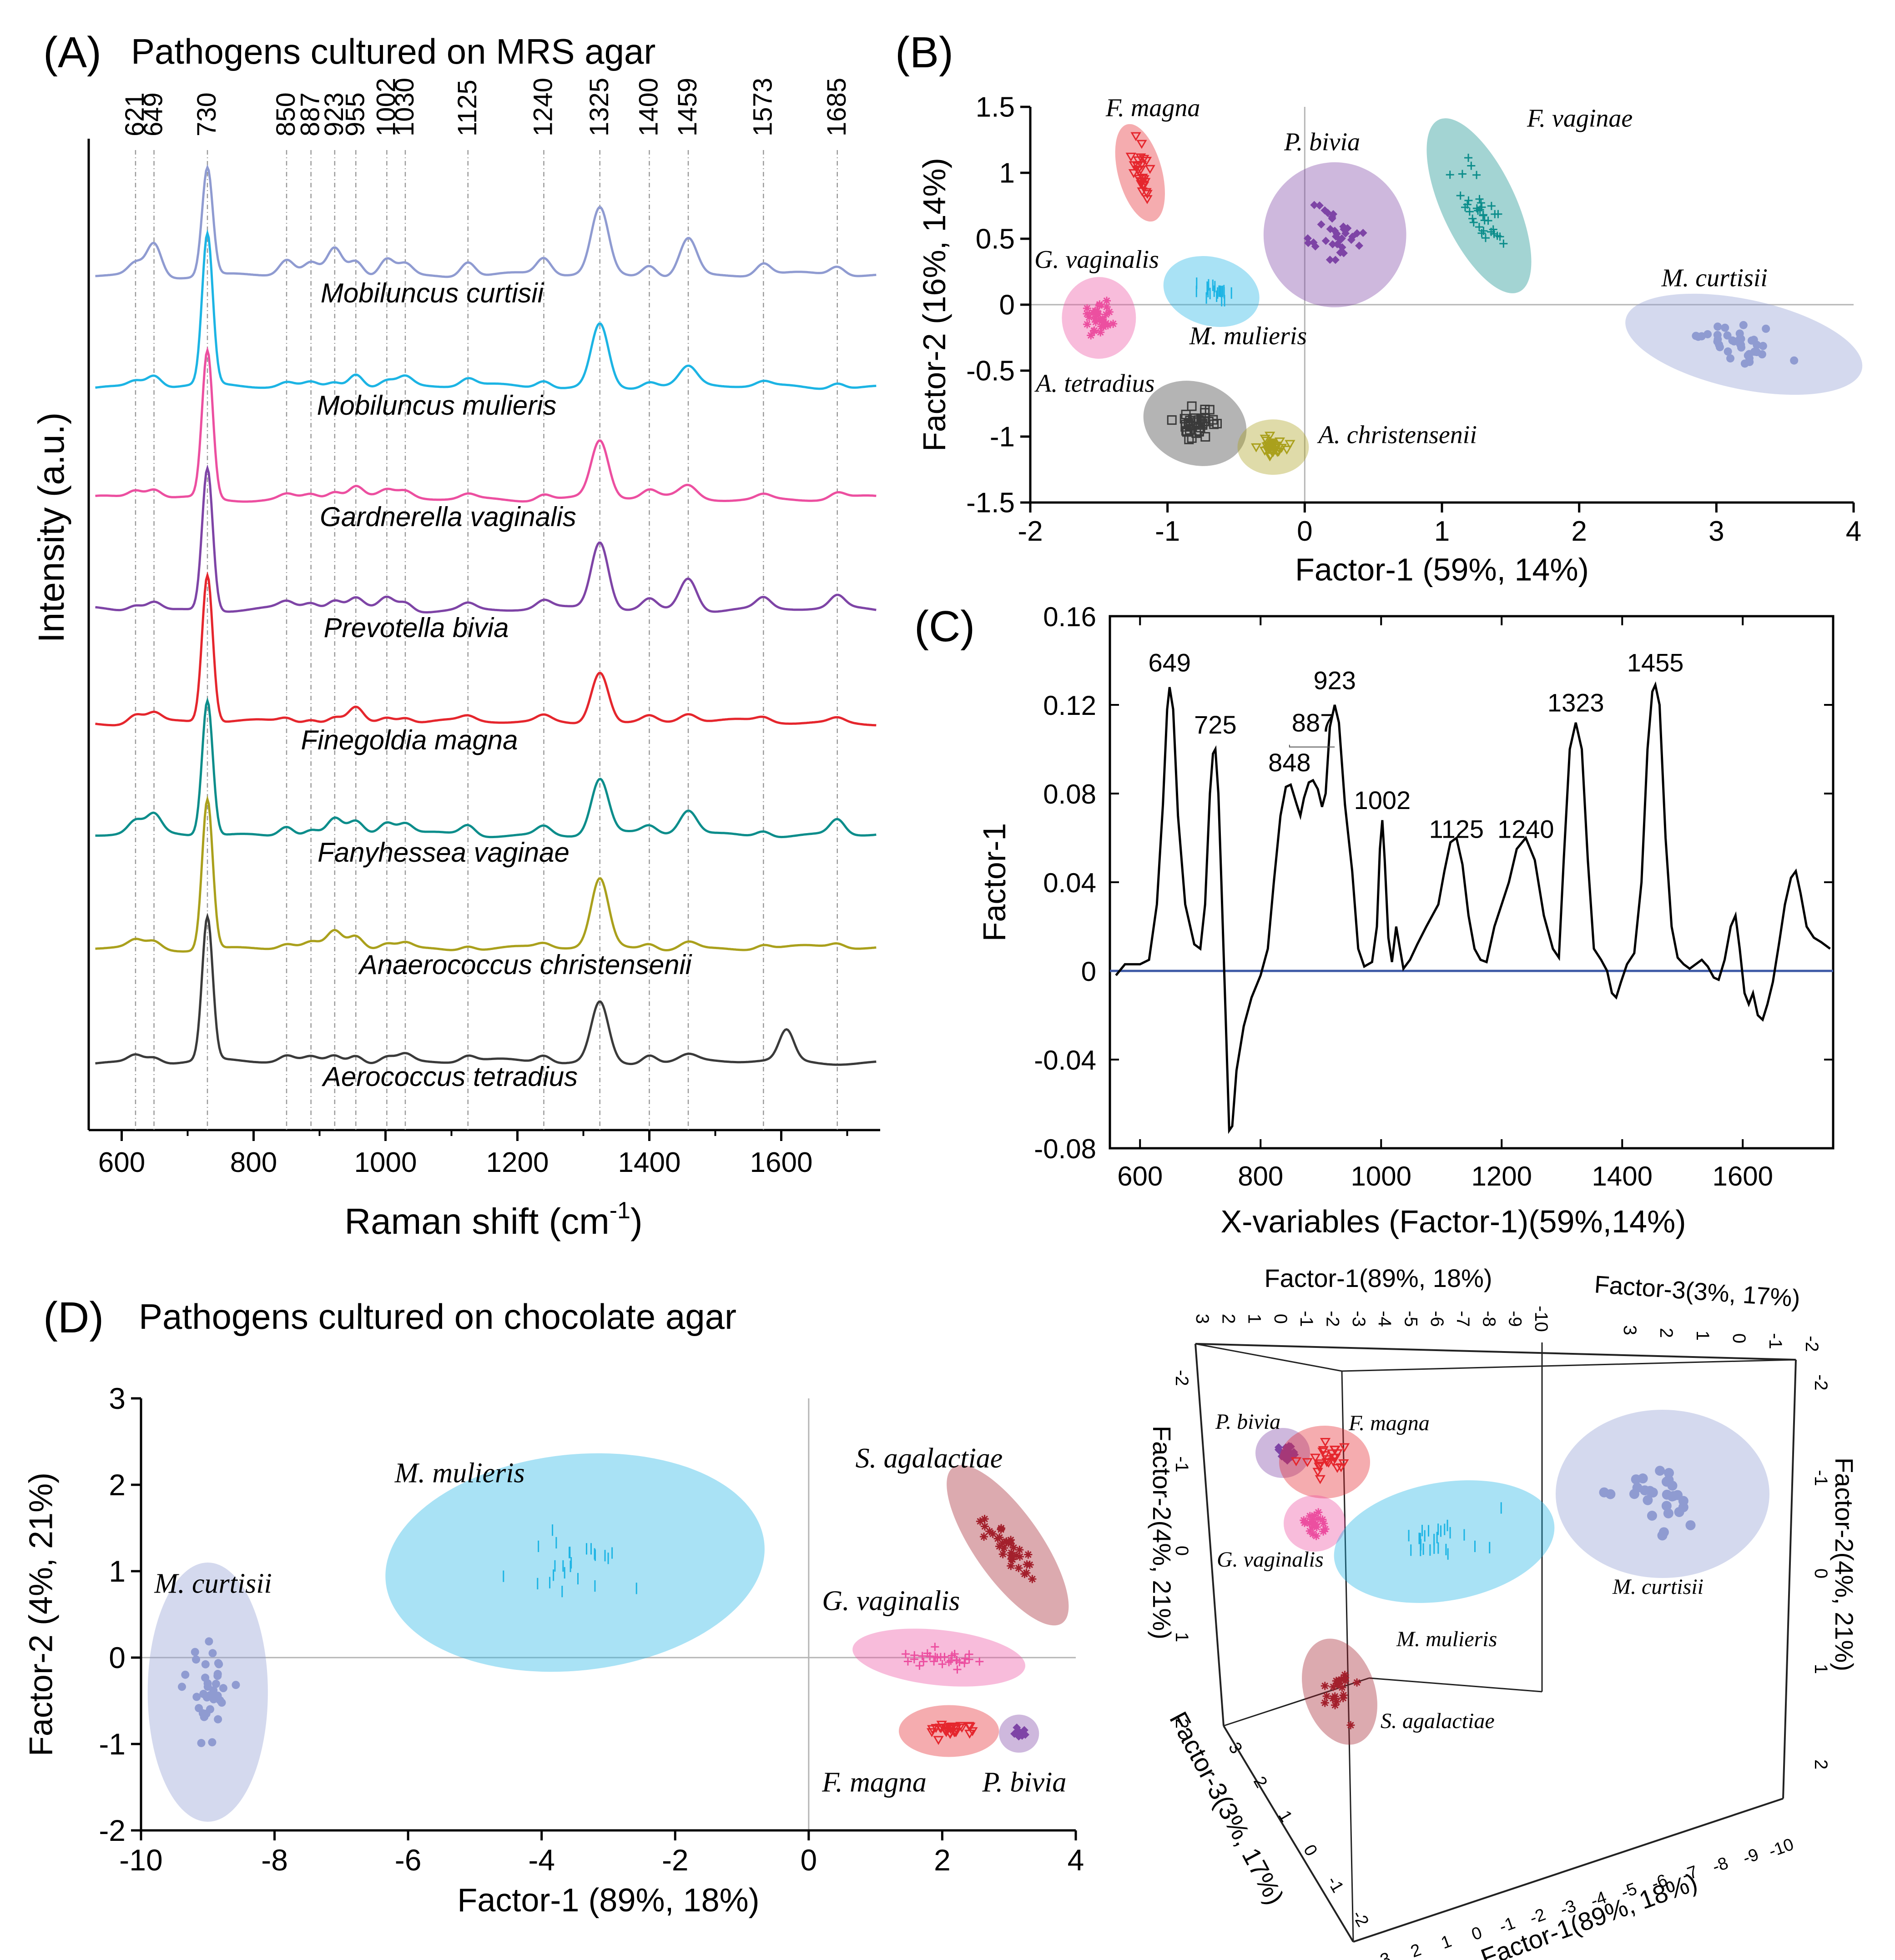  I want to click on y-tick-label: 0.08, so click(1069, 794).